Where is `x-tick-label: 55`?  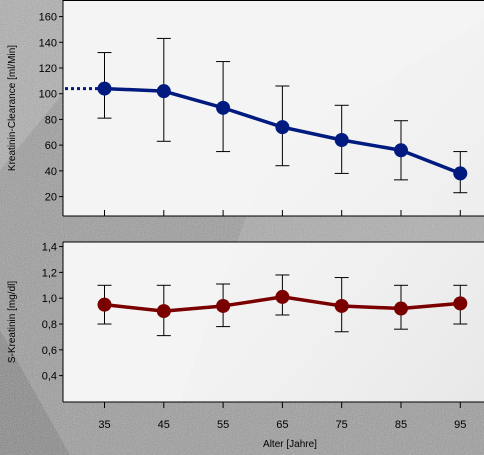
x-tick-label: 55 is located at coordinates (223, 425).